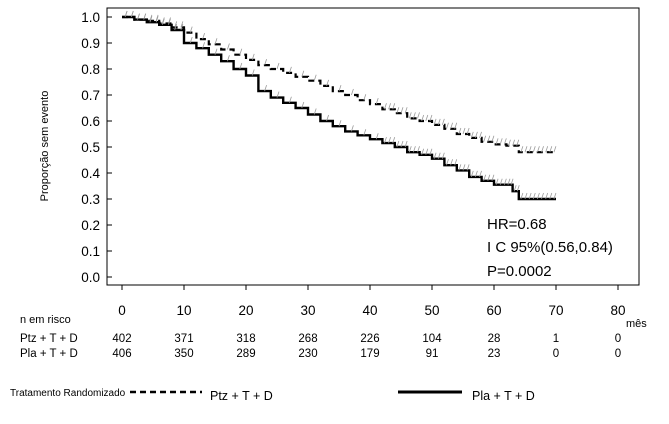 The width and height of the screenshot is (669, 424). What do you see at coordinates (617, 310) in the screenshot?
I see `x-tick-label: 80` at bounding box center [617, 310].